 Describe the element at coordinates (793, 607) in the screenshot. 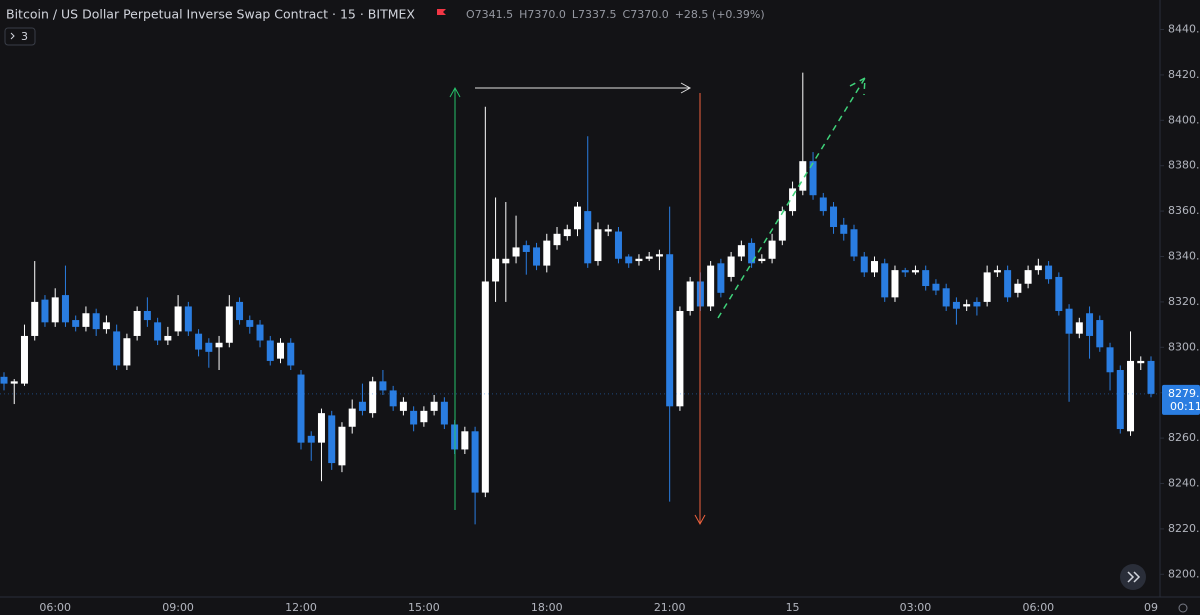

I see `x-tick-label: 15` at that location.